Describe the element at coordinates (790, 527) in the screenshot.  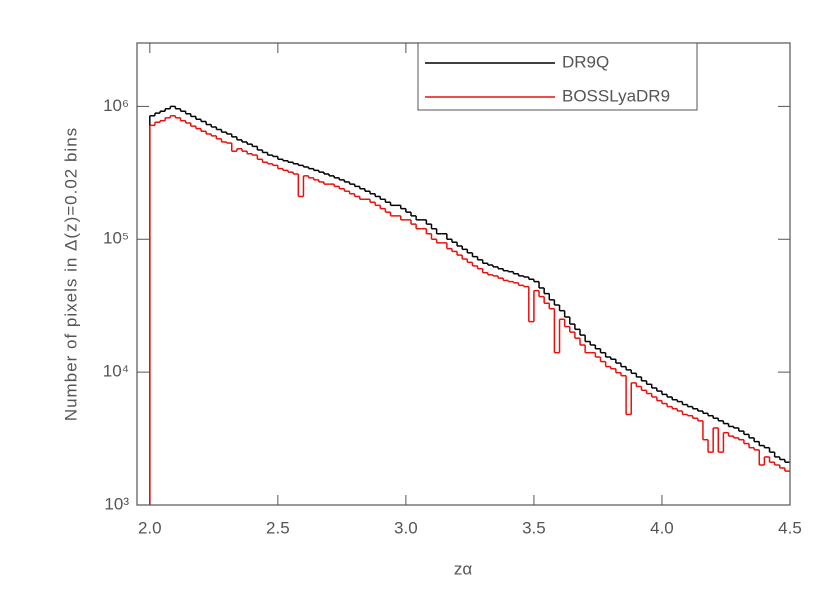
I see `x-tick-label: 4.5` at that location.